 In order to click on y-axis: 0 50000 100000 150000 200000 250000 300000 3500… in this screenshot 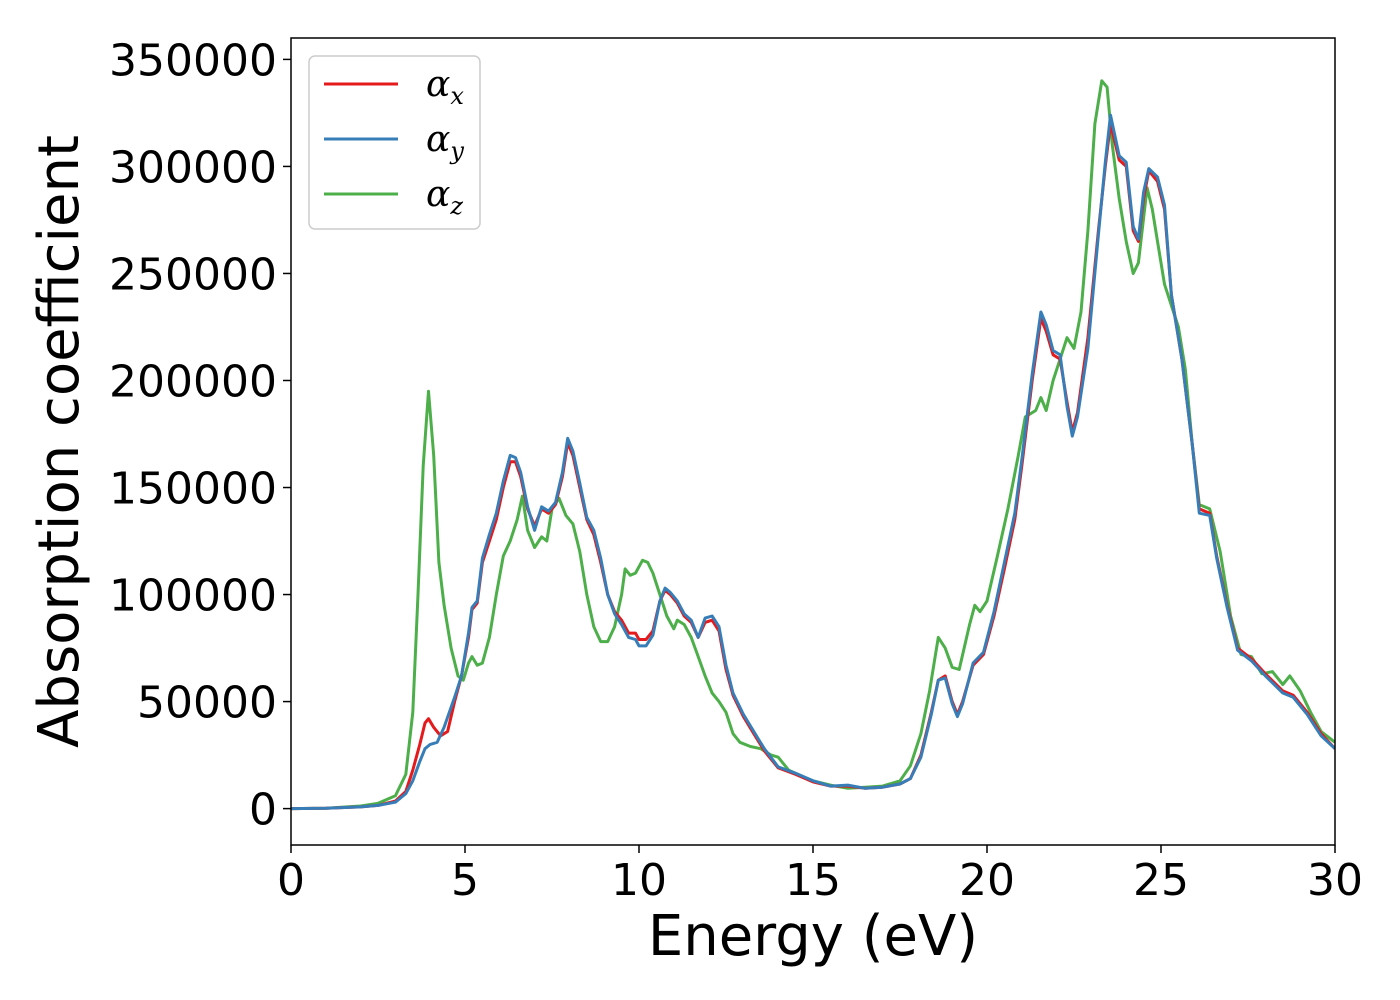, I will do `click(200, 435)`.